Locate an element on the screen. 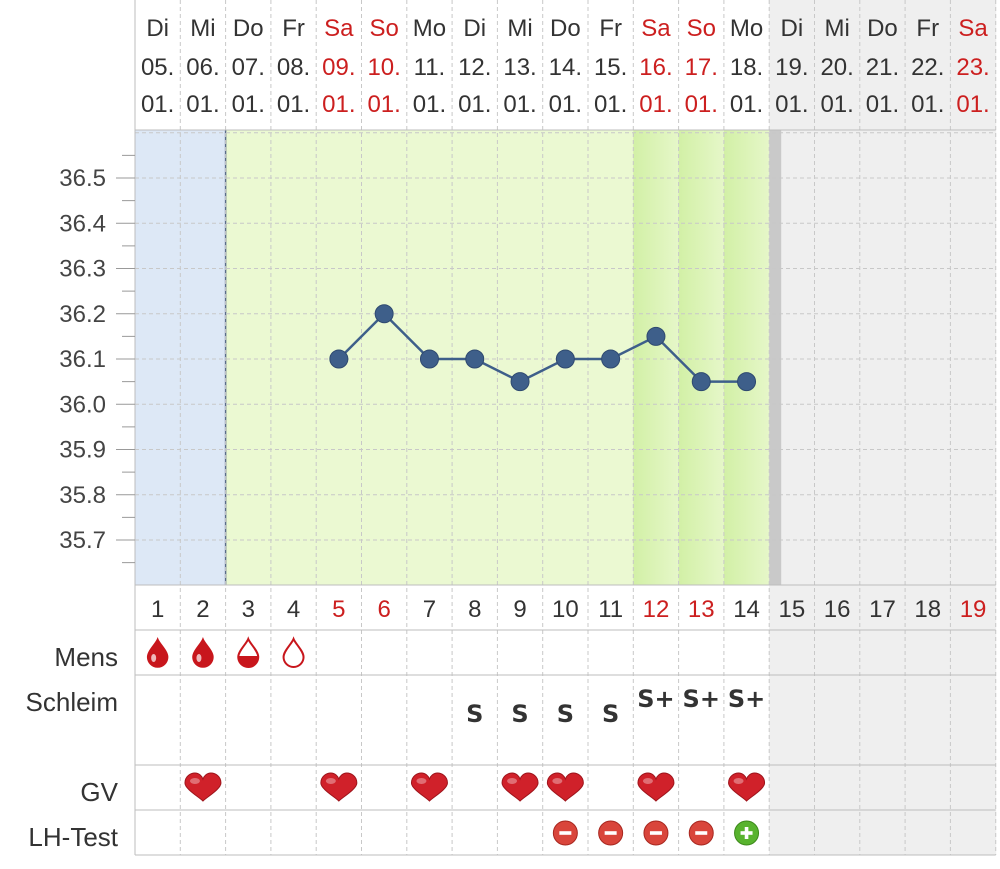  temperature-series is located at coordinates (543, 348).